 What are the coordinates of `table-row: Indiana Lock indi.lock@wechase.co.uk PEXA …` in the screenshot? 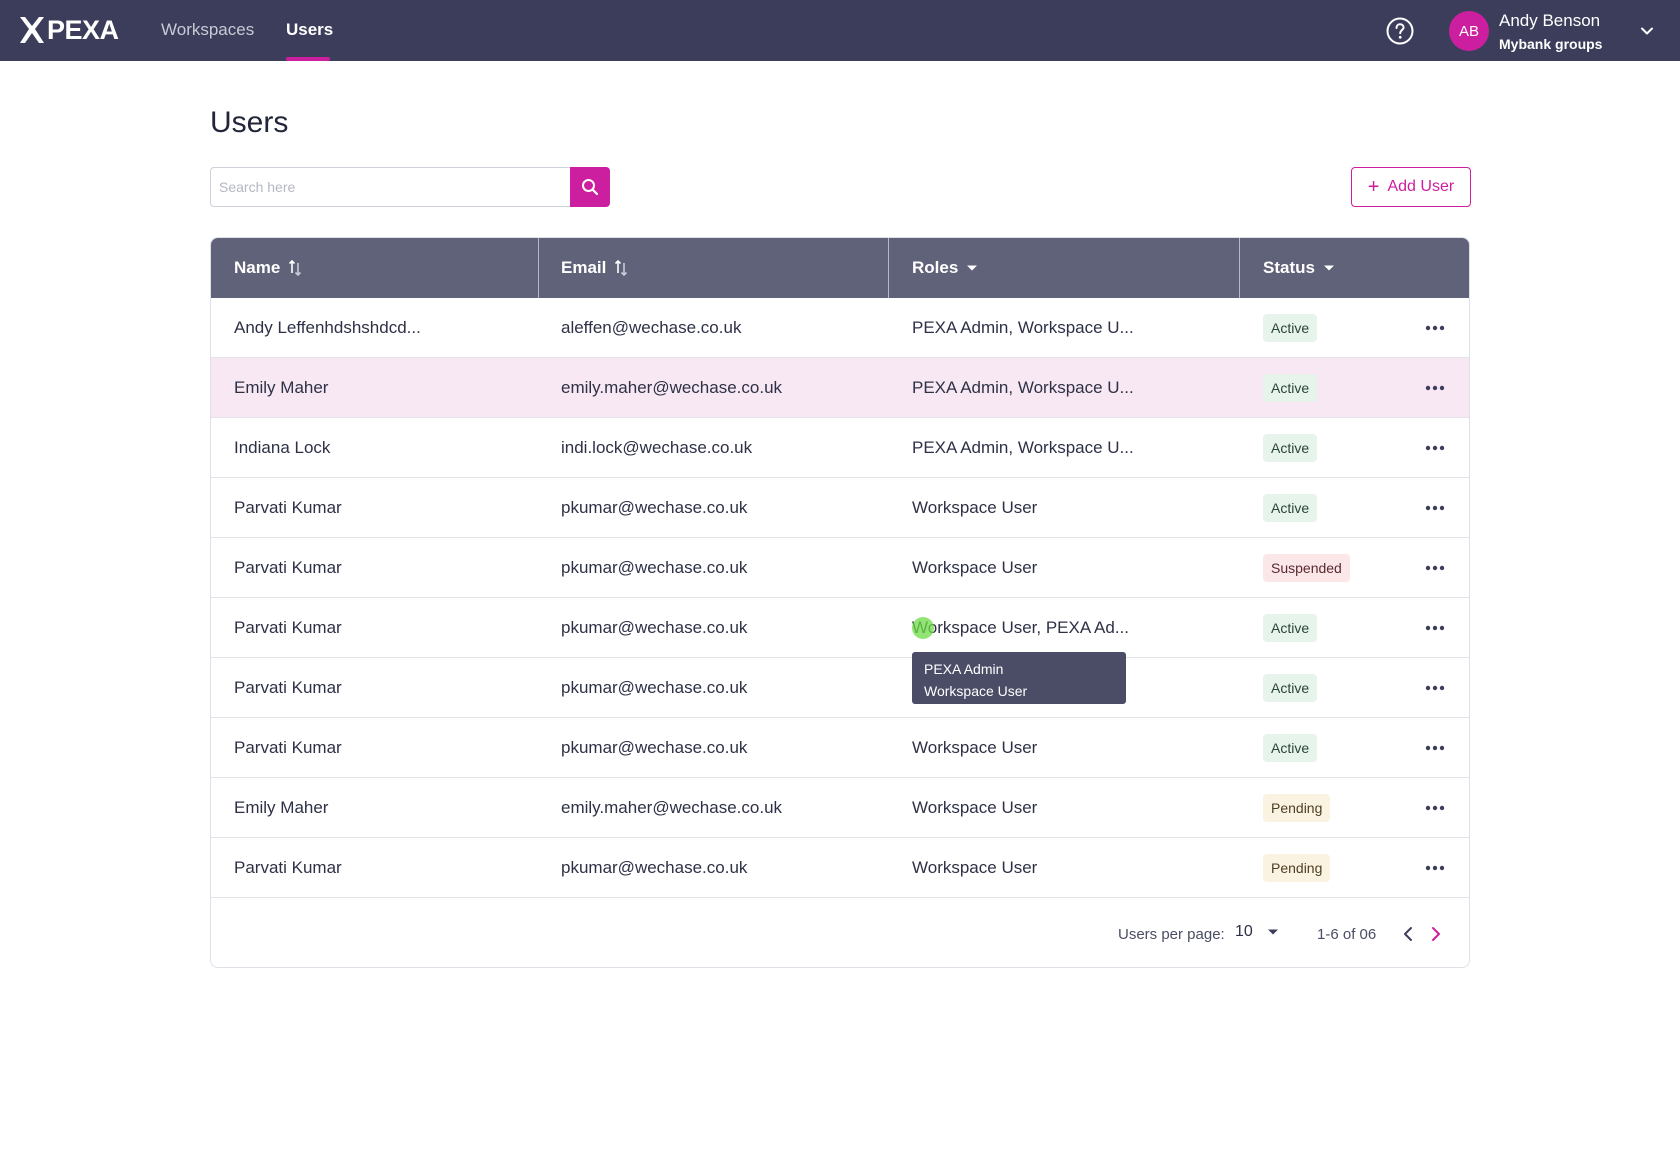 It's located at (840, 448).